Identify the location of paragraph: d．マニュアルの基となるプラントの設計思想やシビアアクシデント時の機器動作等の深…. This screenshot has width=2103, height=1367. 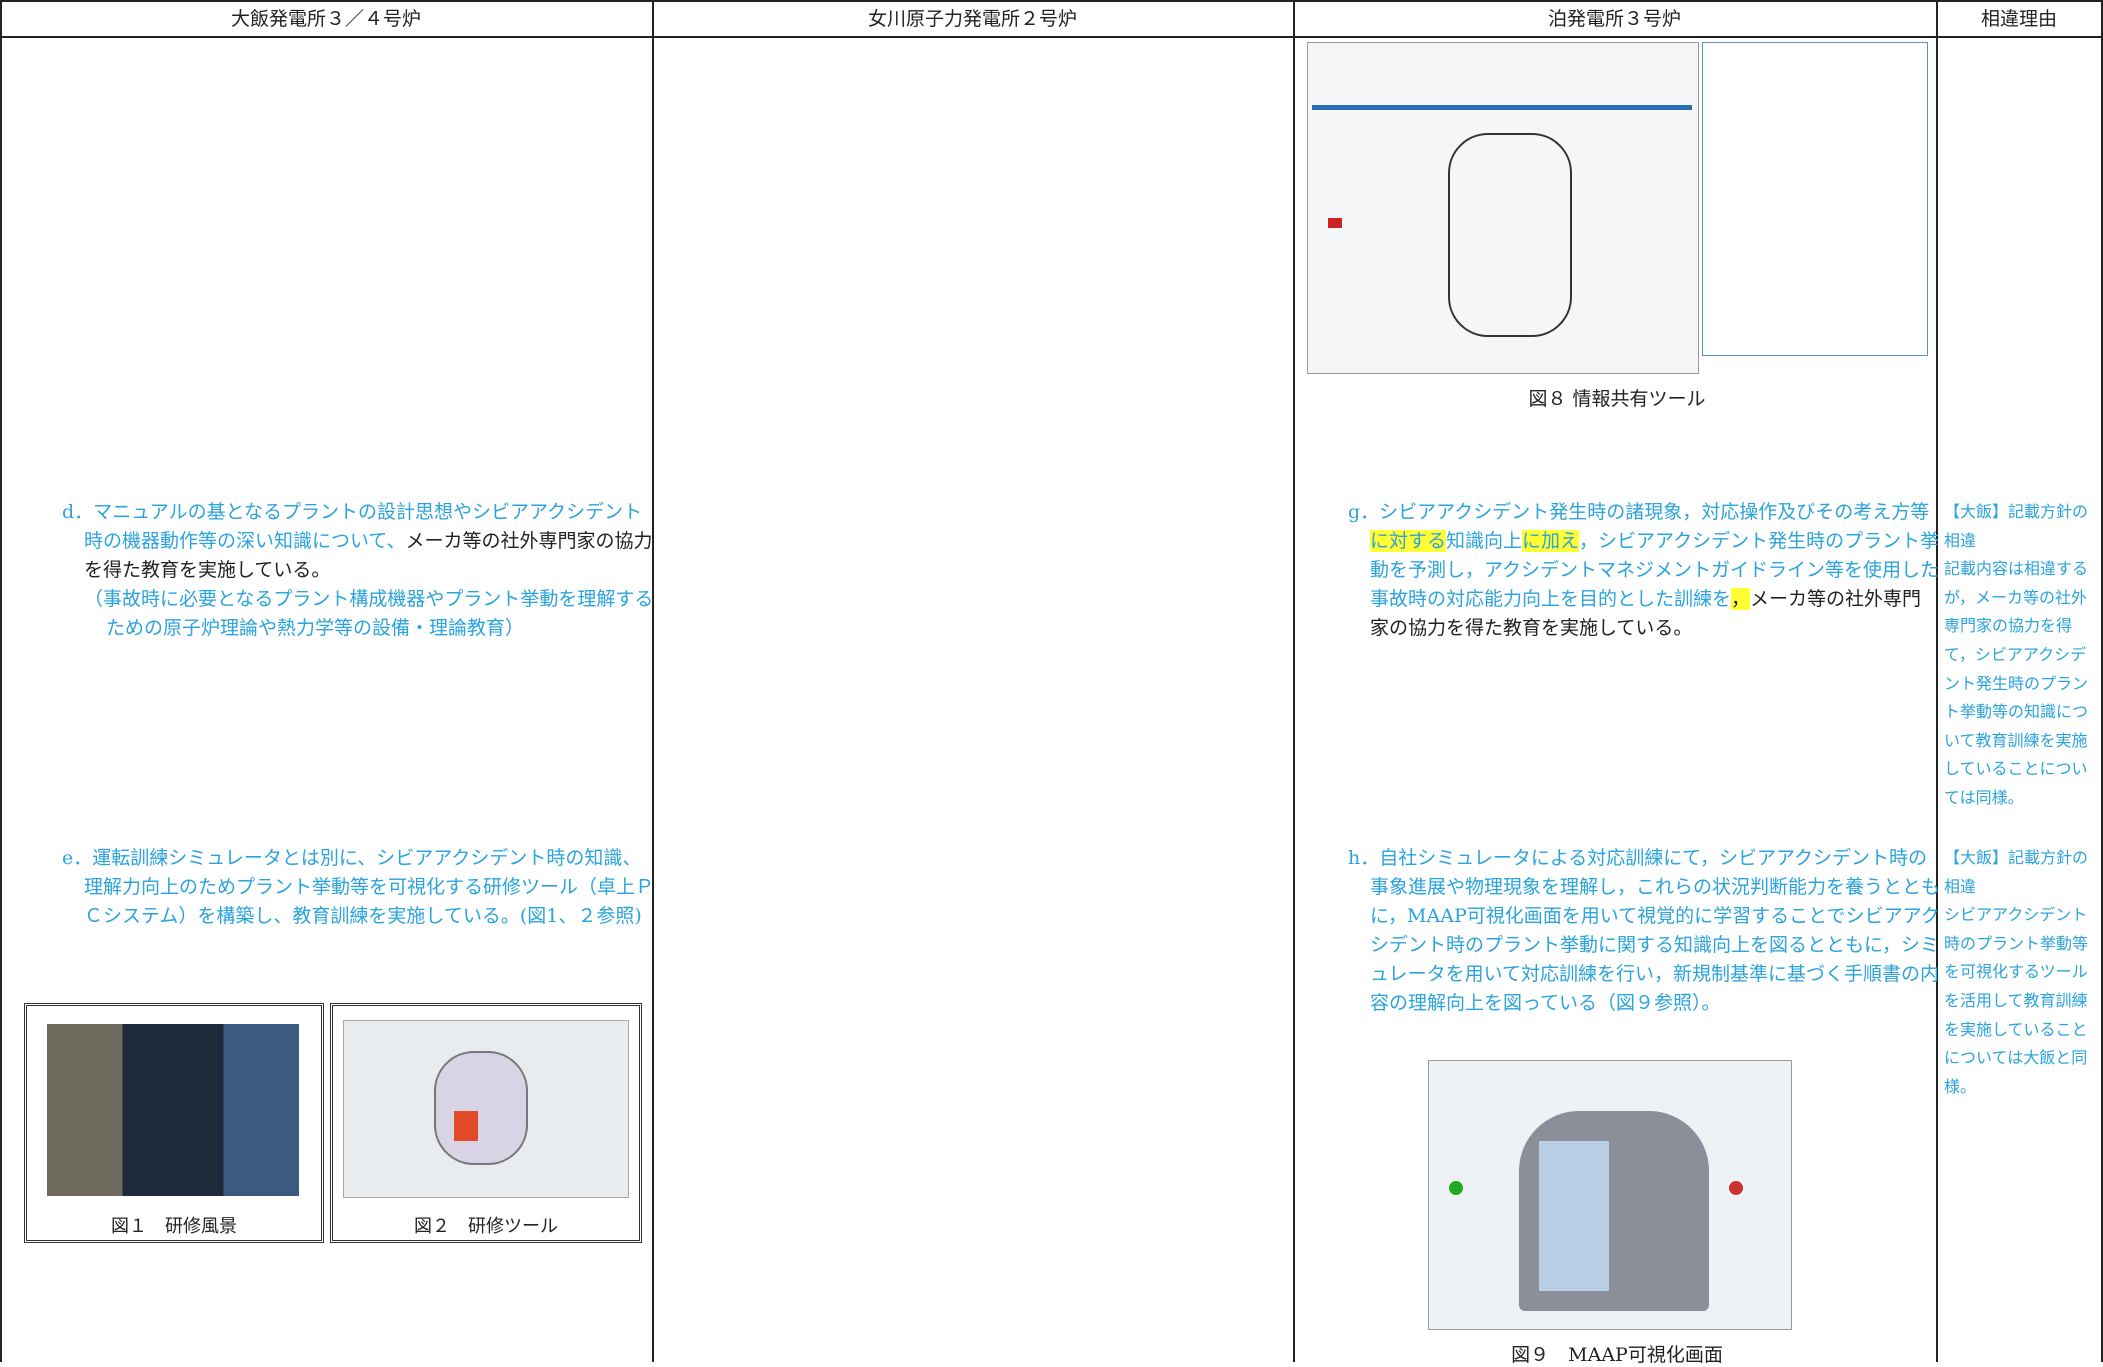
(360, 541).